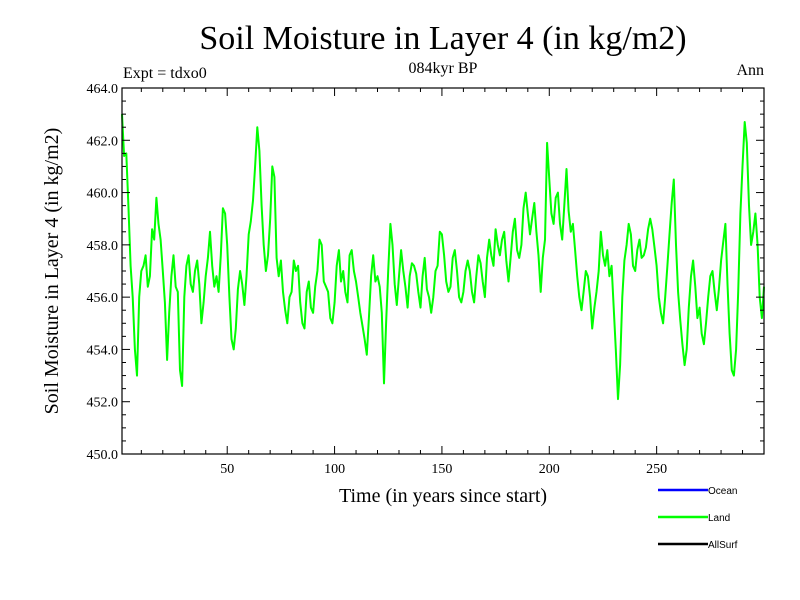 The image size is (800, 600). I want to click on legend-label-allsurf: AllSurf, so click(723, 545).